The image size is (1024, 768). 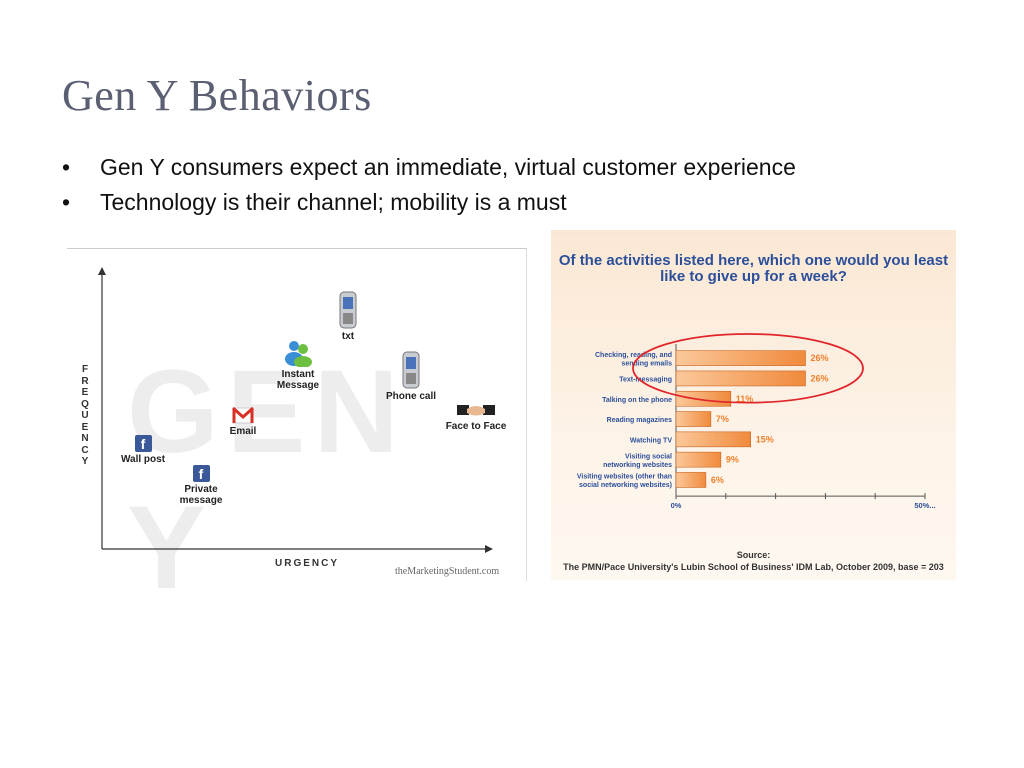 I want to click on node-email: Email, so click(x=243, y=422).